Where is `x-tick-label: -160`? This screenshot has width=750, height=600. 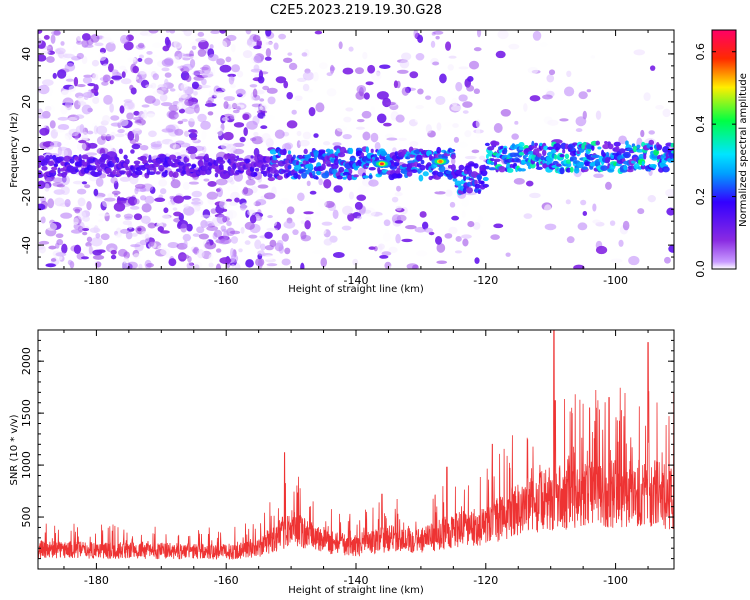
x-tick-label: -160 is located at coordinates (226, 580).